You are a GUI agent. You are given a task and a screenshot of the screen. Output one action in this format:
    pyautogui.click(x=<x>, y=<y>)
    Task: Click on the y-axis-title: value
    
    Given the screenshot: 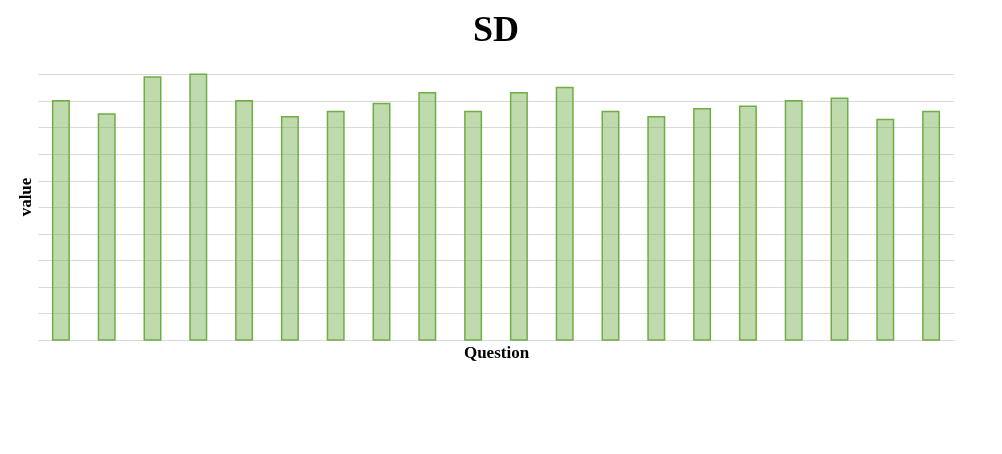 What is the action you would take?
    pyautogui.click(x=25, y=197)
    